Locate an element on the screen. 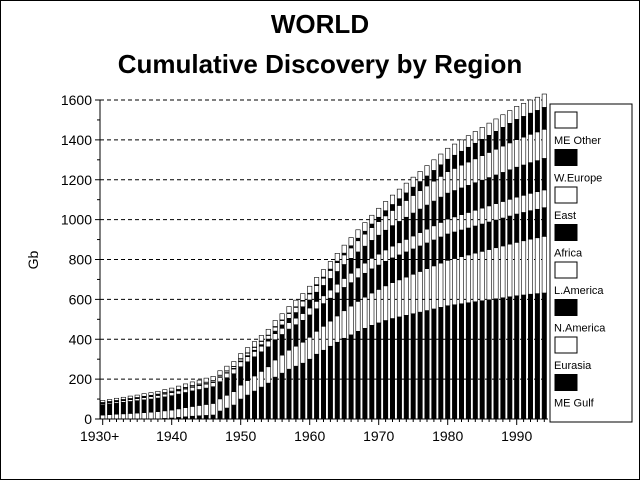 Image resolution: width=640 pixels, height=480 pixels. bar-segment-me-other-1975 is located at coordinates (413, 182).